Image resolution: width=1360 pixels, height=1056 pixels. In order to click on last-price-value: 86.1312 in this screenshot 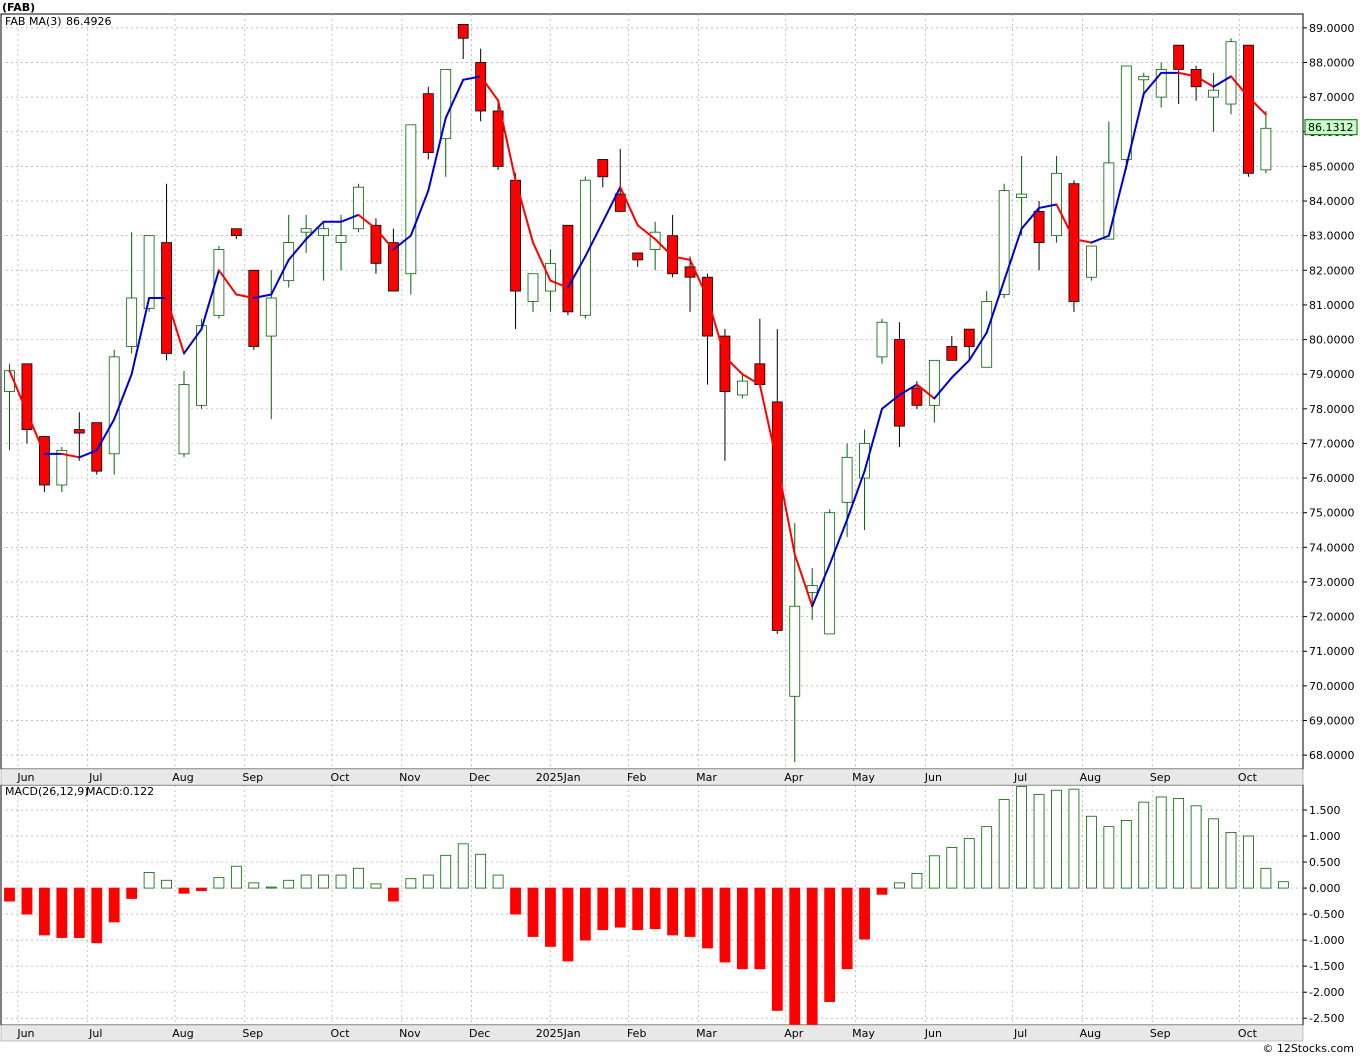, I will do `click(1331, 127)`.